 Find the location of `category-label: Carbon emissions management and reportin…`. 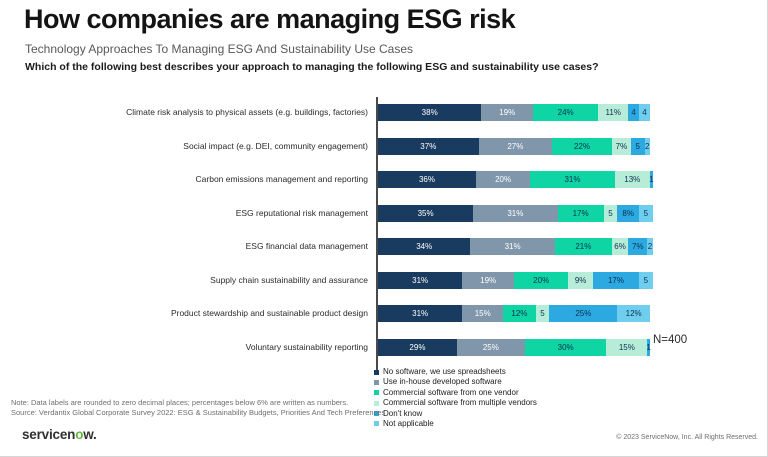

category-label: Carbon emissions management and reportin… is located at coordinates (281, 179).